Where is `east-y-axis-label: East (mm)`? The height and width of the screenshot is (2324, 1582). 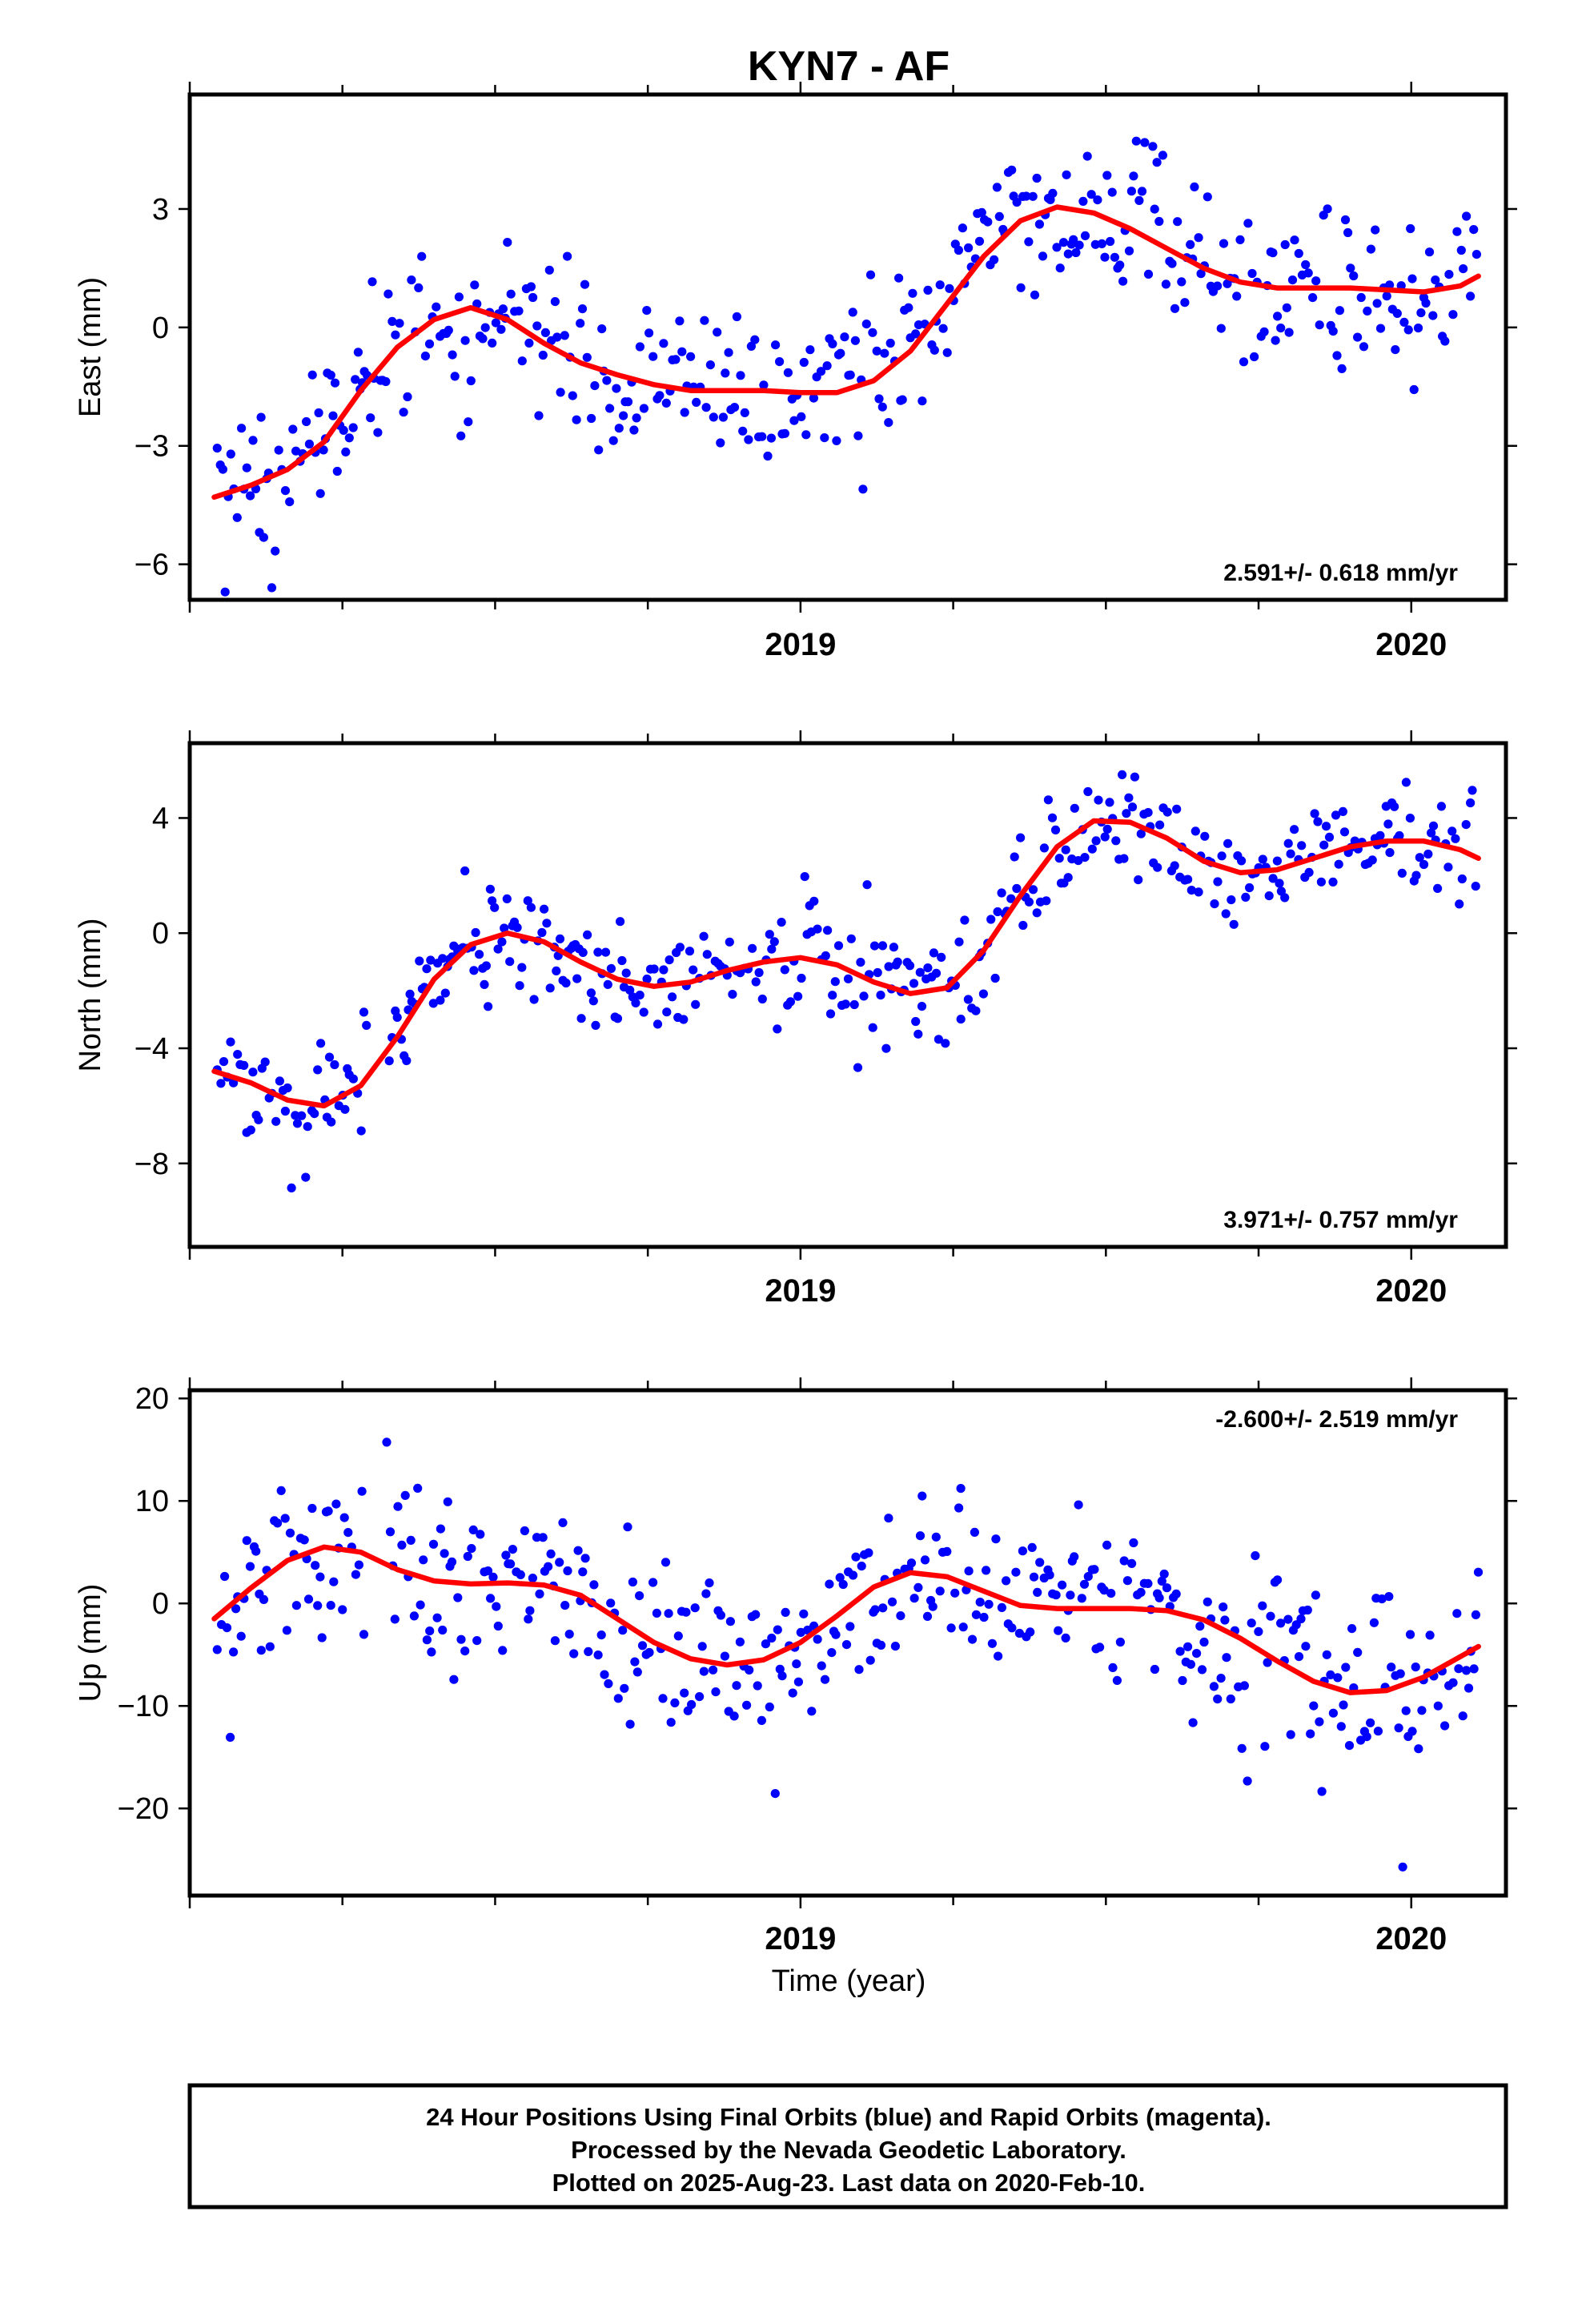 east-y-axis-label: East (mm) is located at coordinates (91, 347).